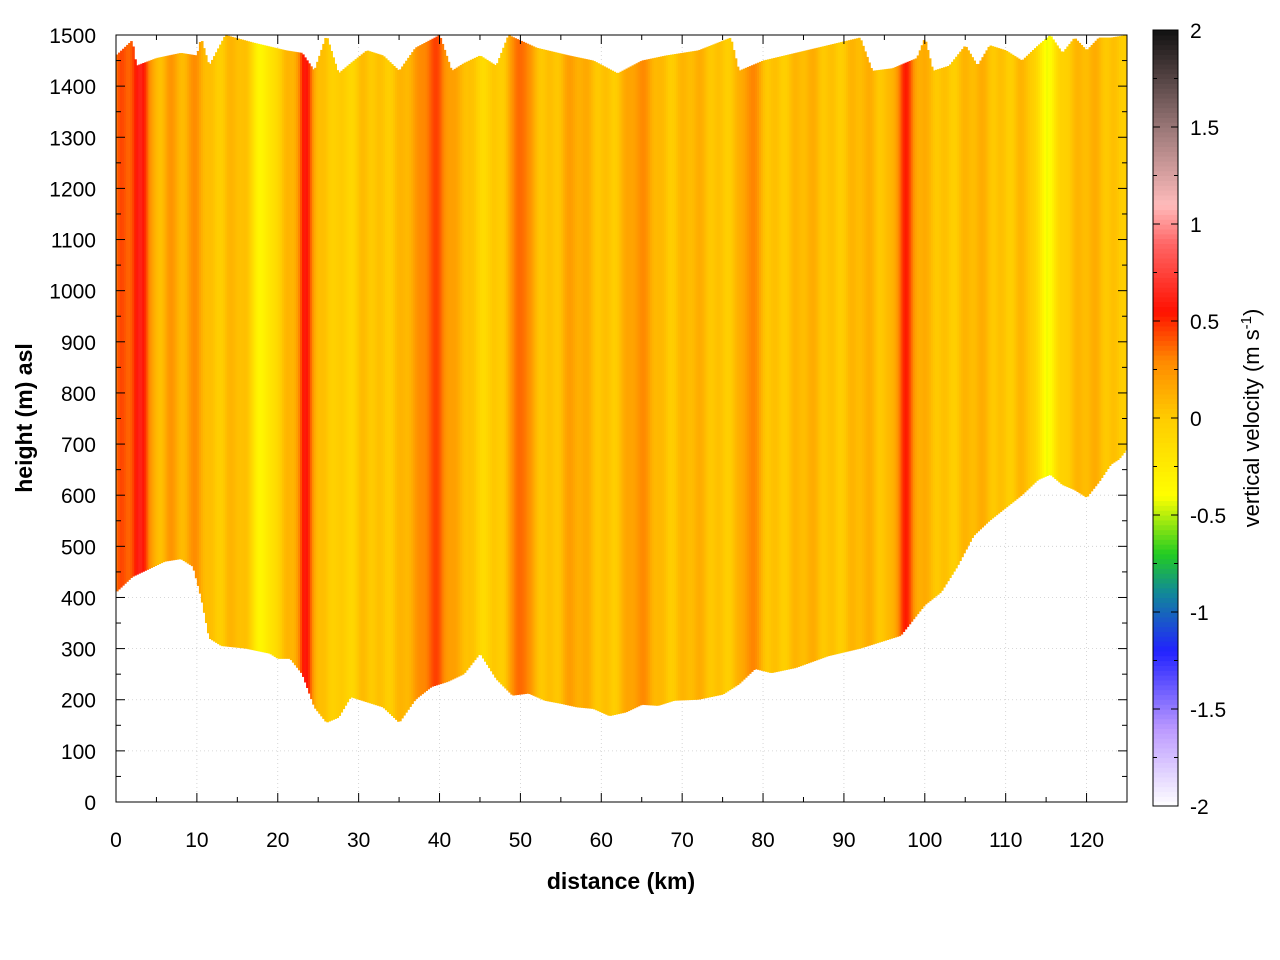 The height and width of the screenshot is (960, 1280). What do you see at coordinates (1189, 419) in the screenshot?
I see `colorbar: 2 1.5 1 0.5 0 -0.5 -1 -1.5 -2` at bounding box center [1189, 419].